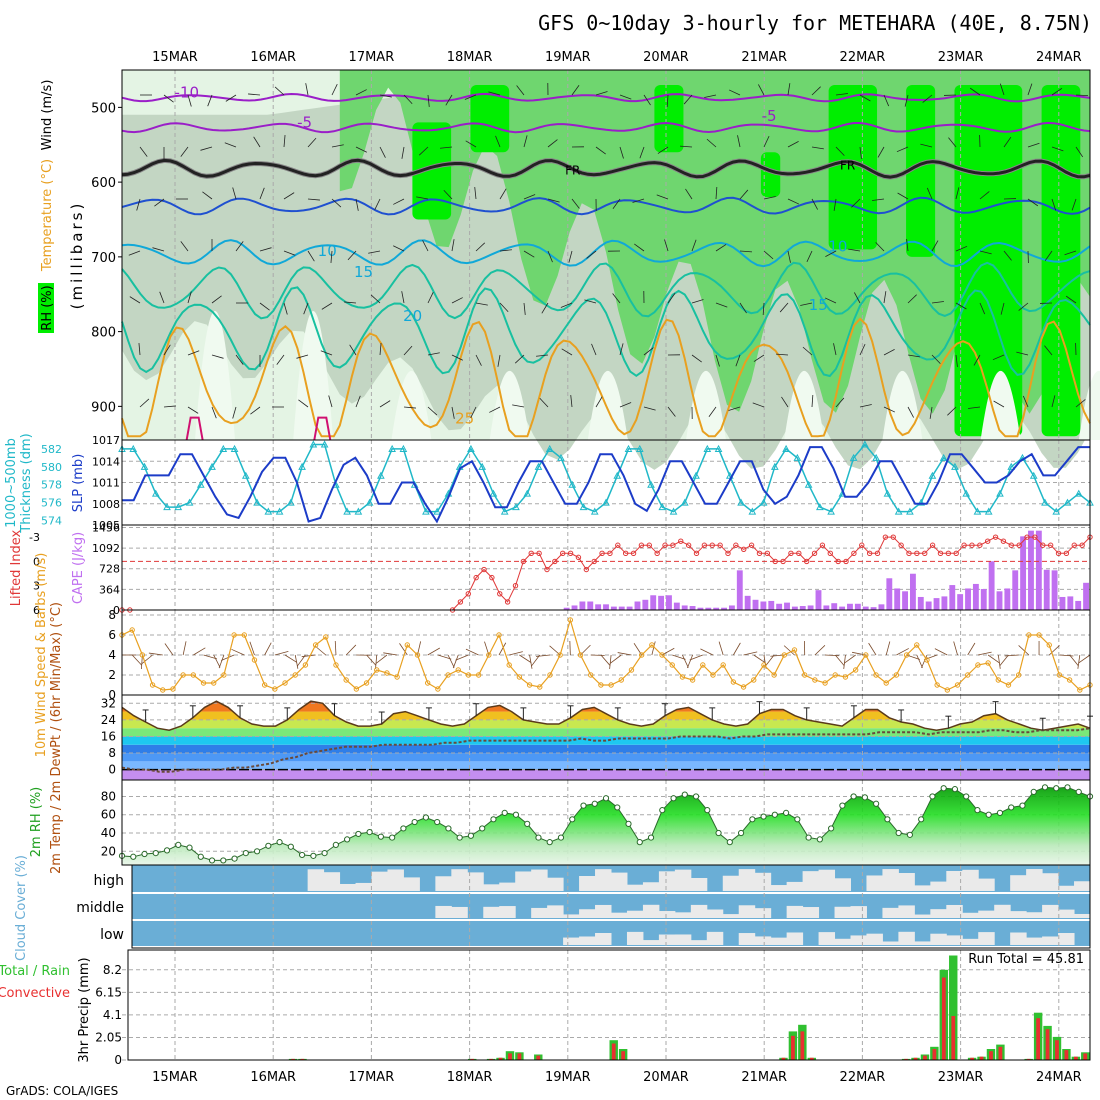  I want to click on thickness-tick-label: 578, so click(51, 485).